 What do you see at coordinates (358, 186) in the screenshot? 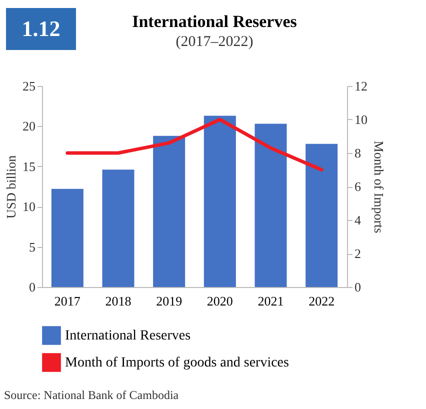
I see `y2-tick-label: 6` at bounding box center [358, 186].